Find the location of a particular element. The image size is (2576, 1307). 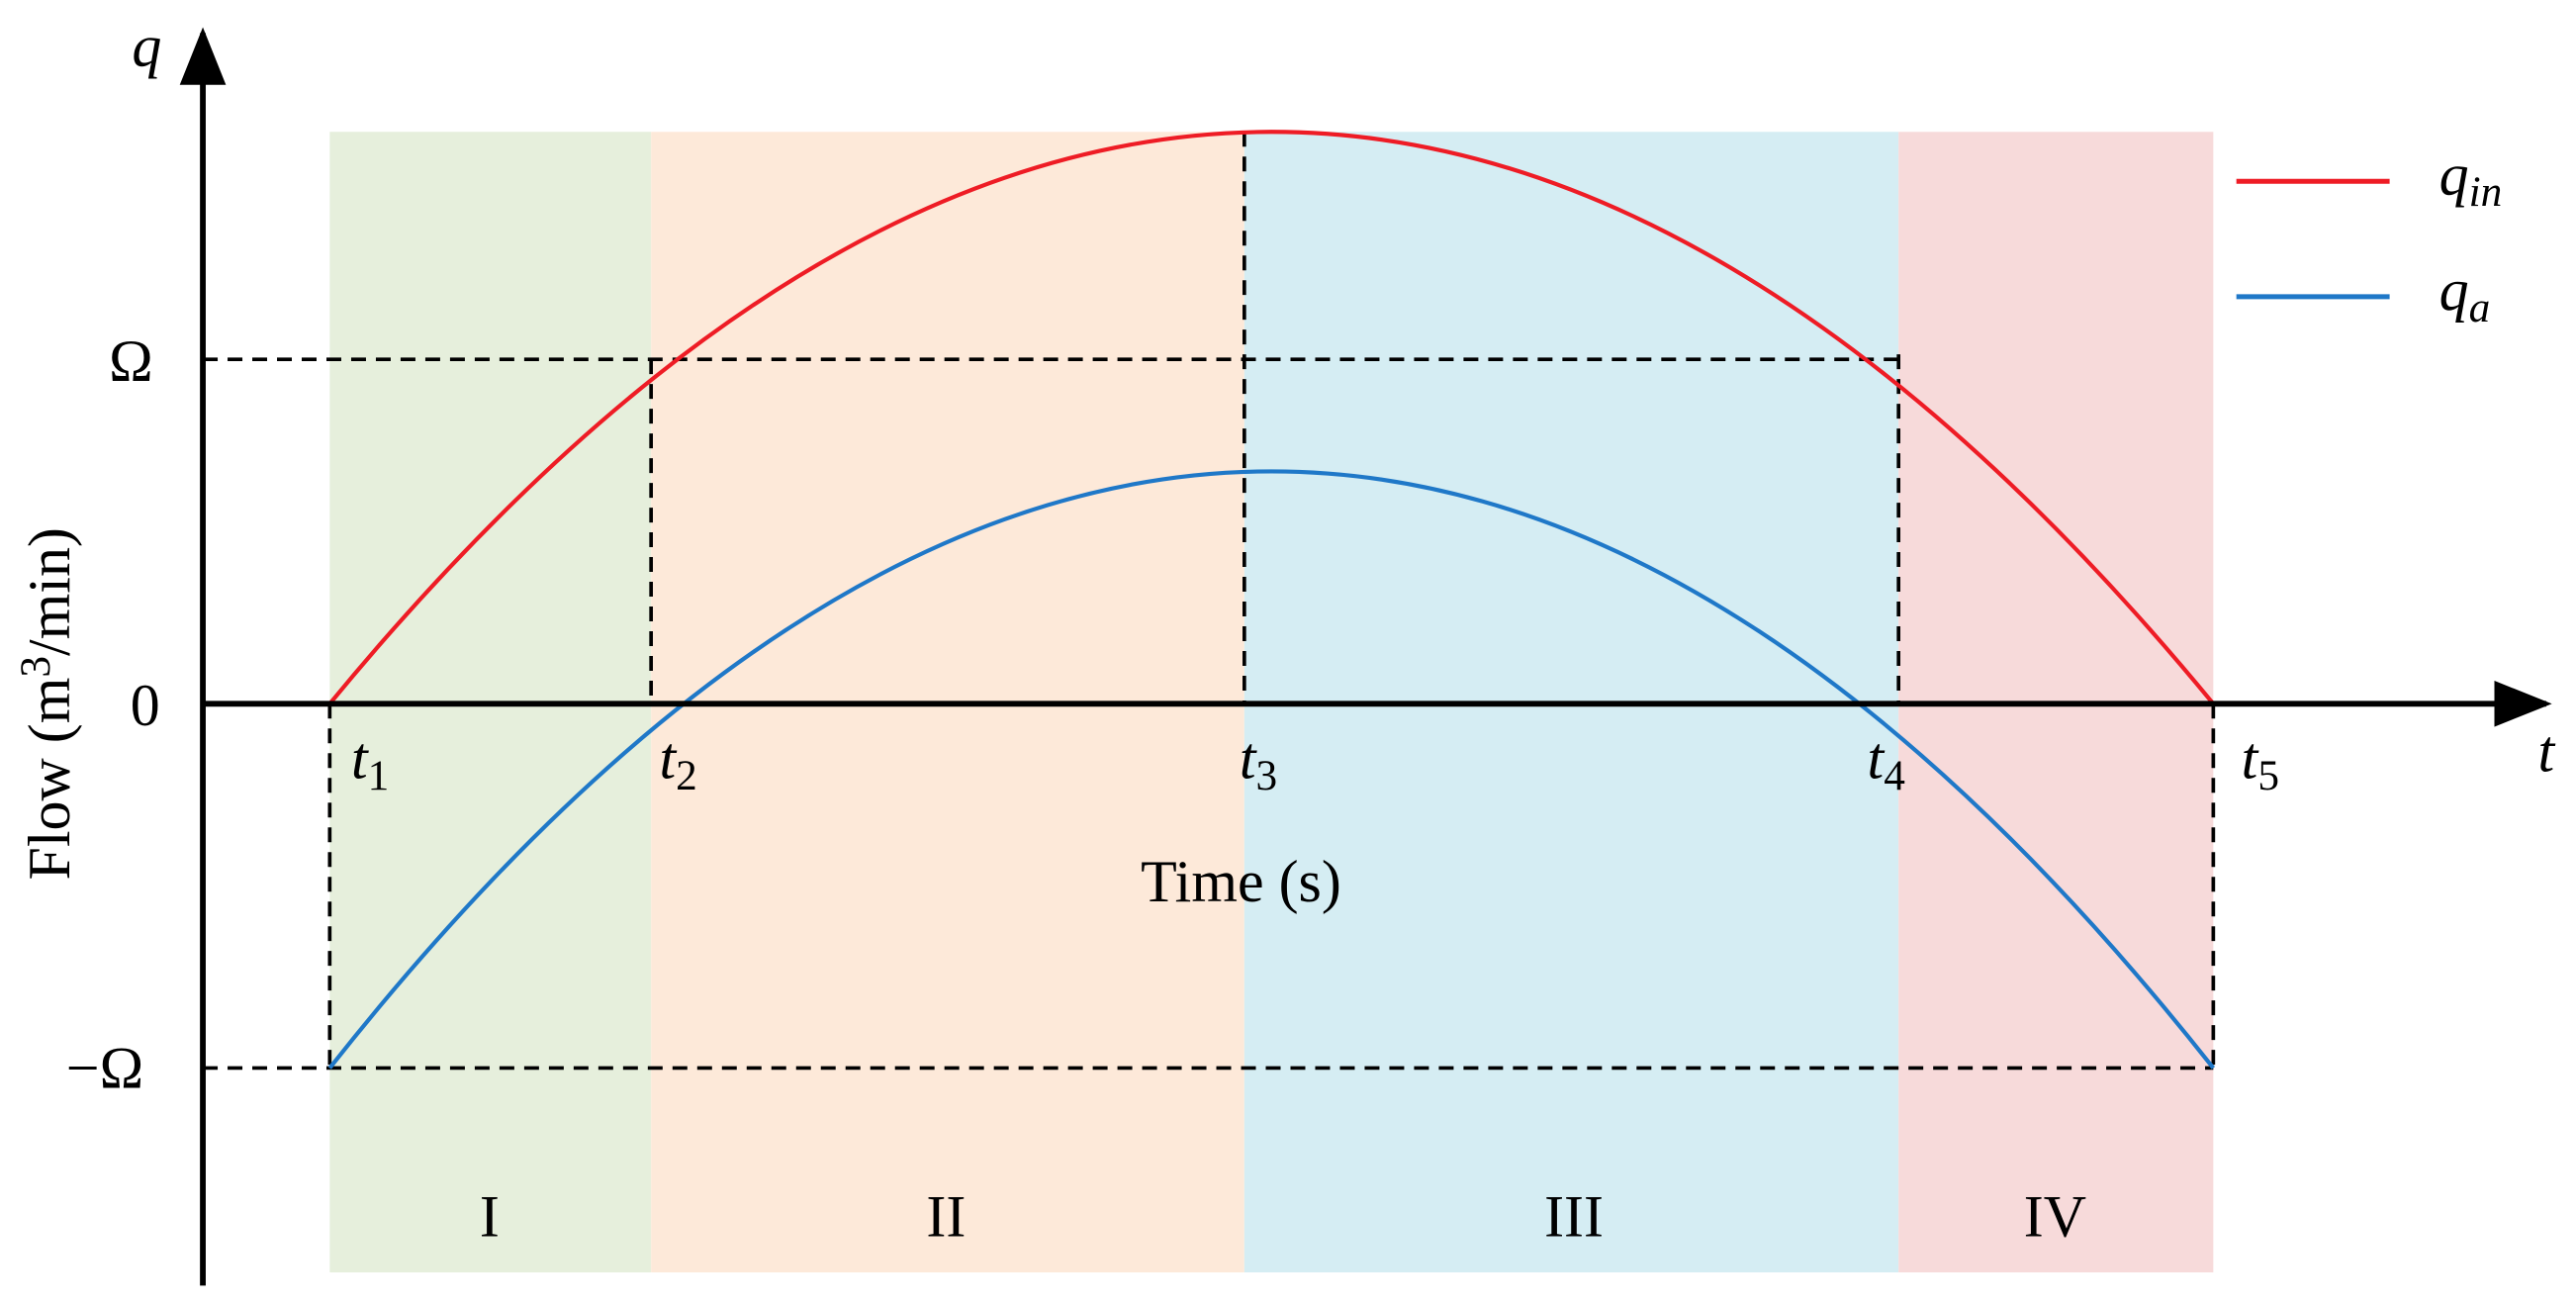

x-tick-labels: t1 t2 t3 t4 t5 is located at coordinates (1315, 762).